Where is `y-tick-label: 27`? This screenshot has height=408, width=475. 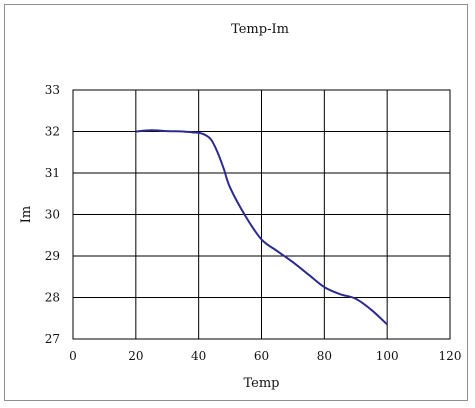 y-tick-label: 27 is located at coordinates (52, 339).